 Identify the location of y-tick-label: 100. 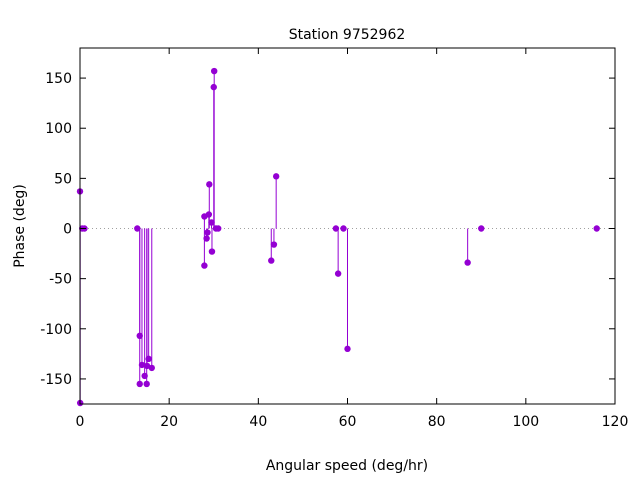
(58, 129).